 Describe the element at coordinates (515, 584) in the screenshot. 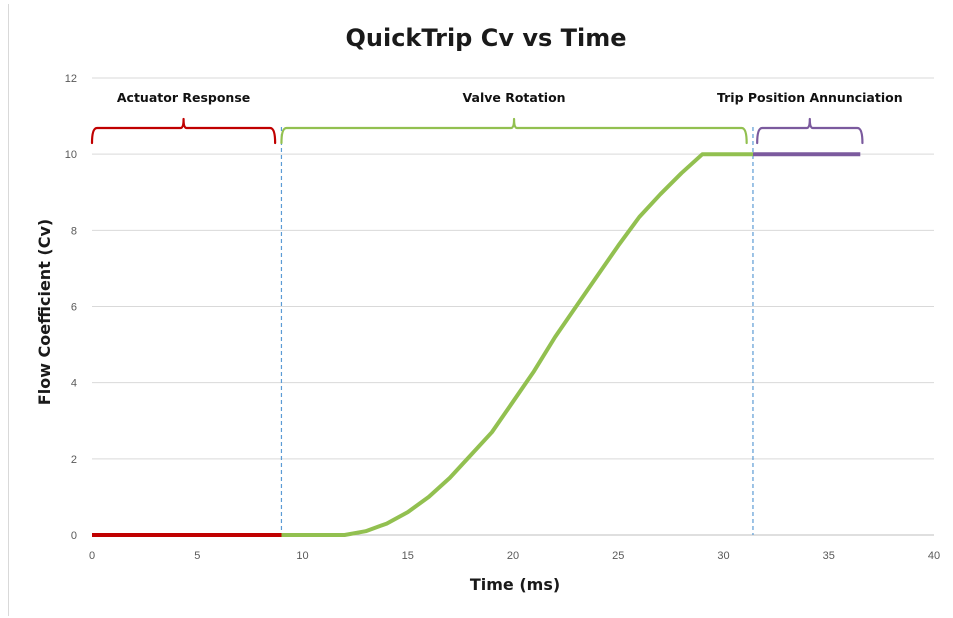

I see `x-axis-title: Time (ms)` at that location.